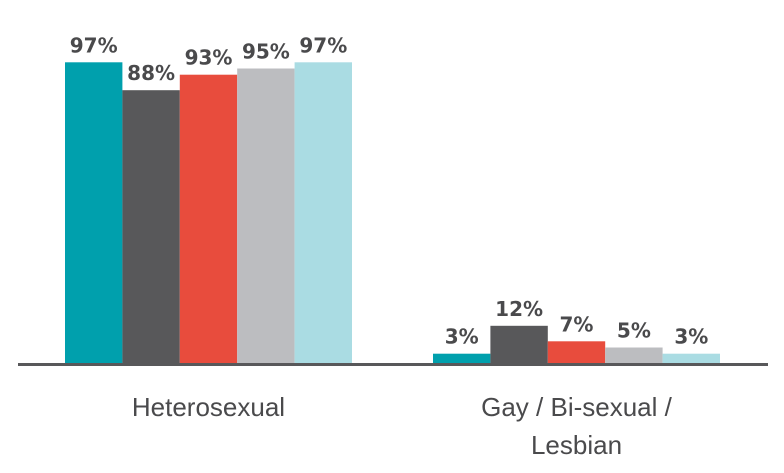 The height and width of the screenshot is (473, 784). What do you see at coordinates (266, 52) in the screenshot?
I see `data-label-0-3: 95%` at bounding box center [266, 52].